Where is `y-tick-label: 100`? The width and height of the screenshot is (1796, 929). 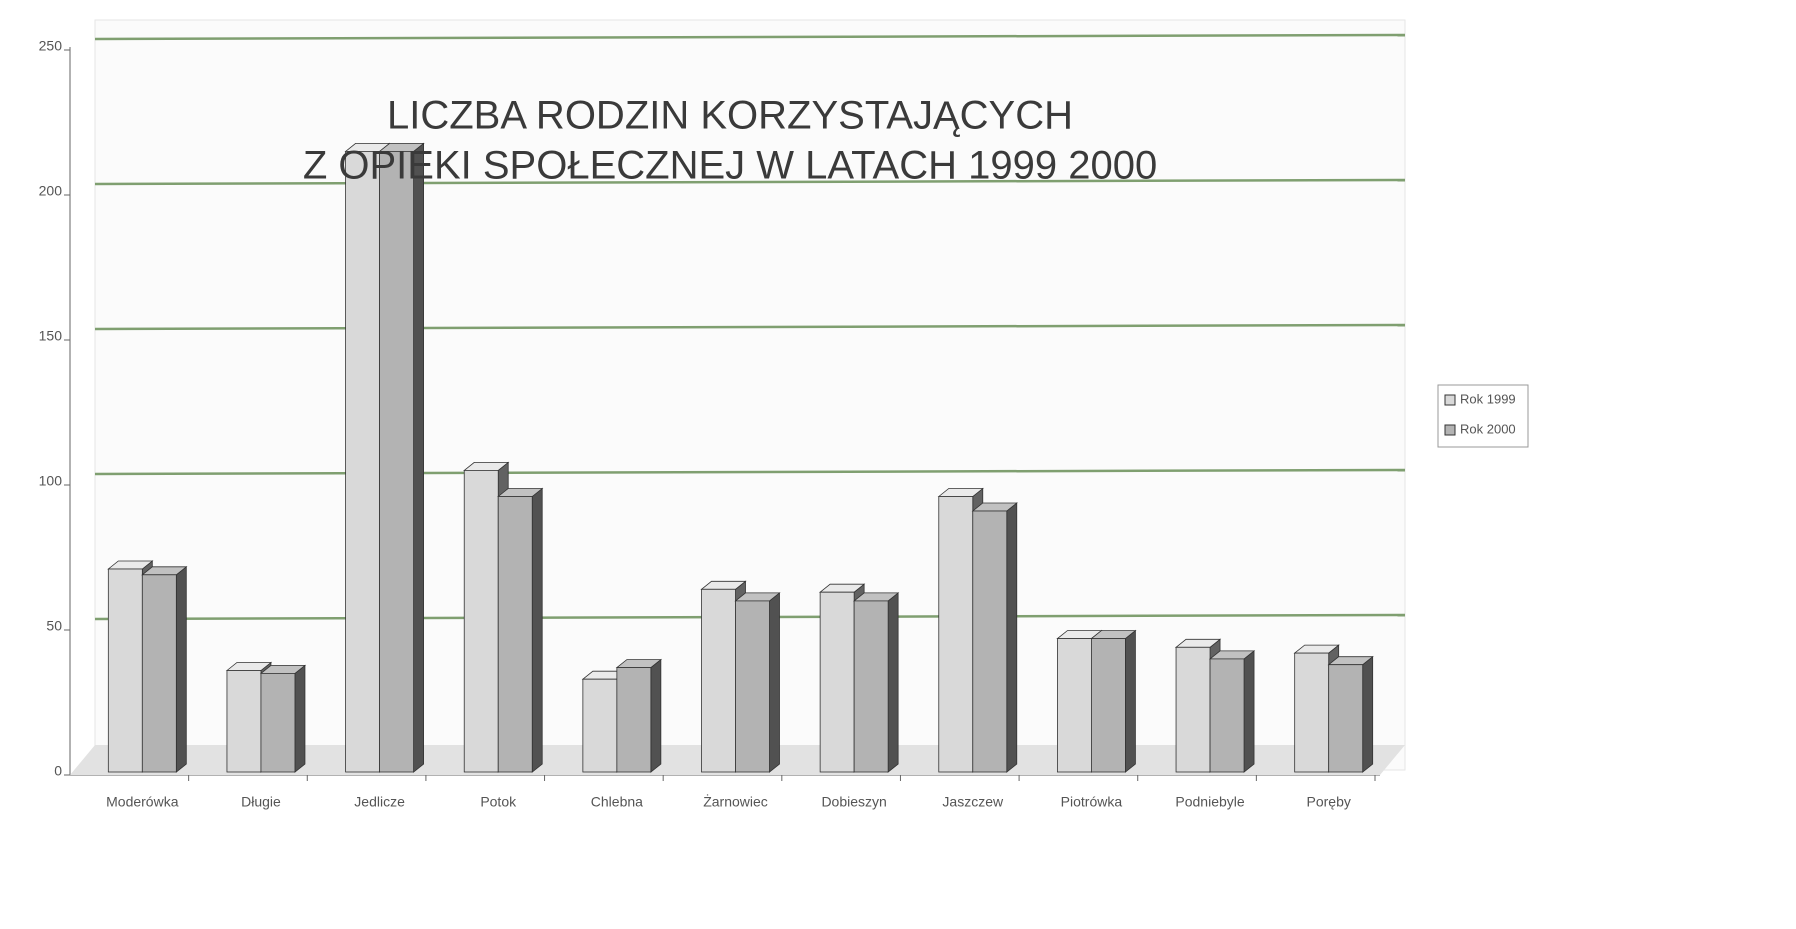
y-tick-label: 100 is located at coordinates (51, 481).